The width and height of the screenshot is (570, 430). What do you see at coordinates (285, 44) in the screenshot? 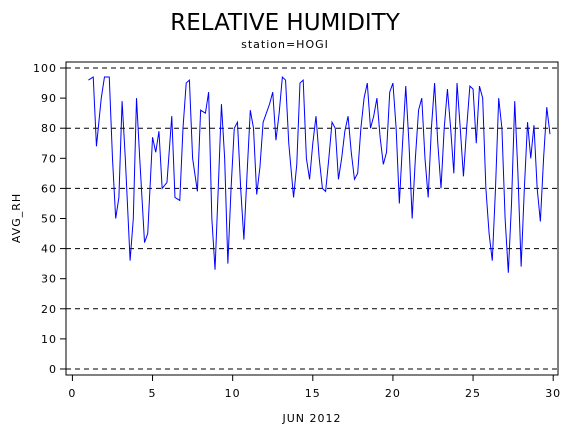
I see `chart-subtitle: station=HOGI` at bounding box center [285, 44].